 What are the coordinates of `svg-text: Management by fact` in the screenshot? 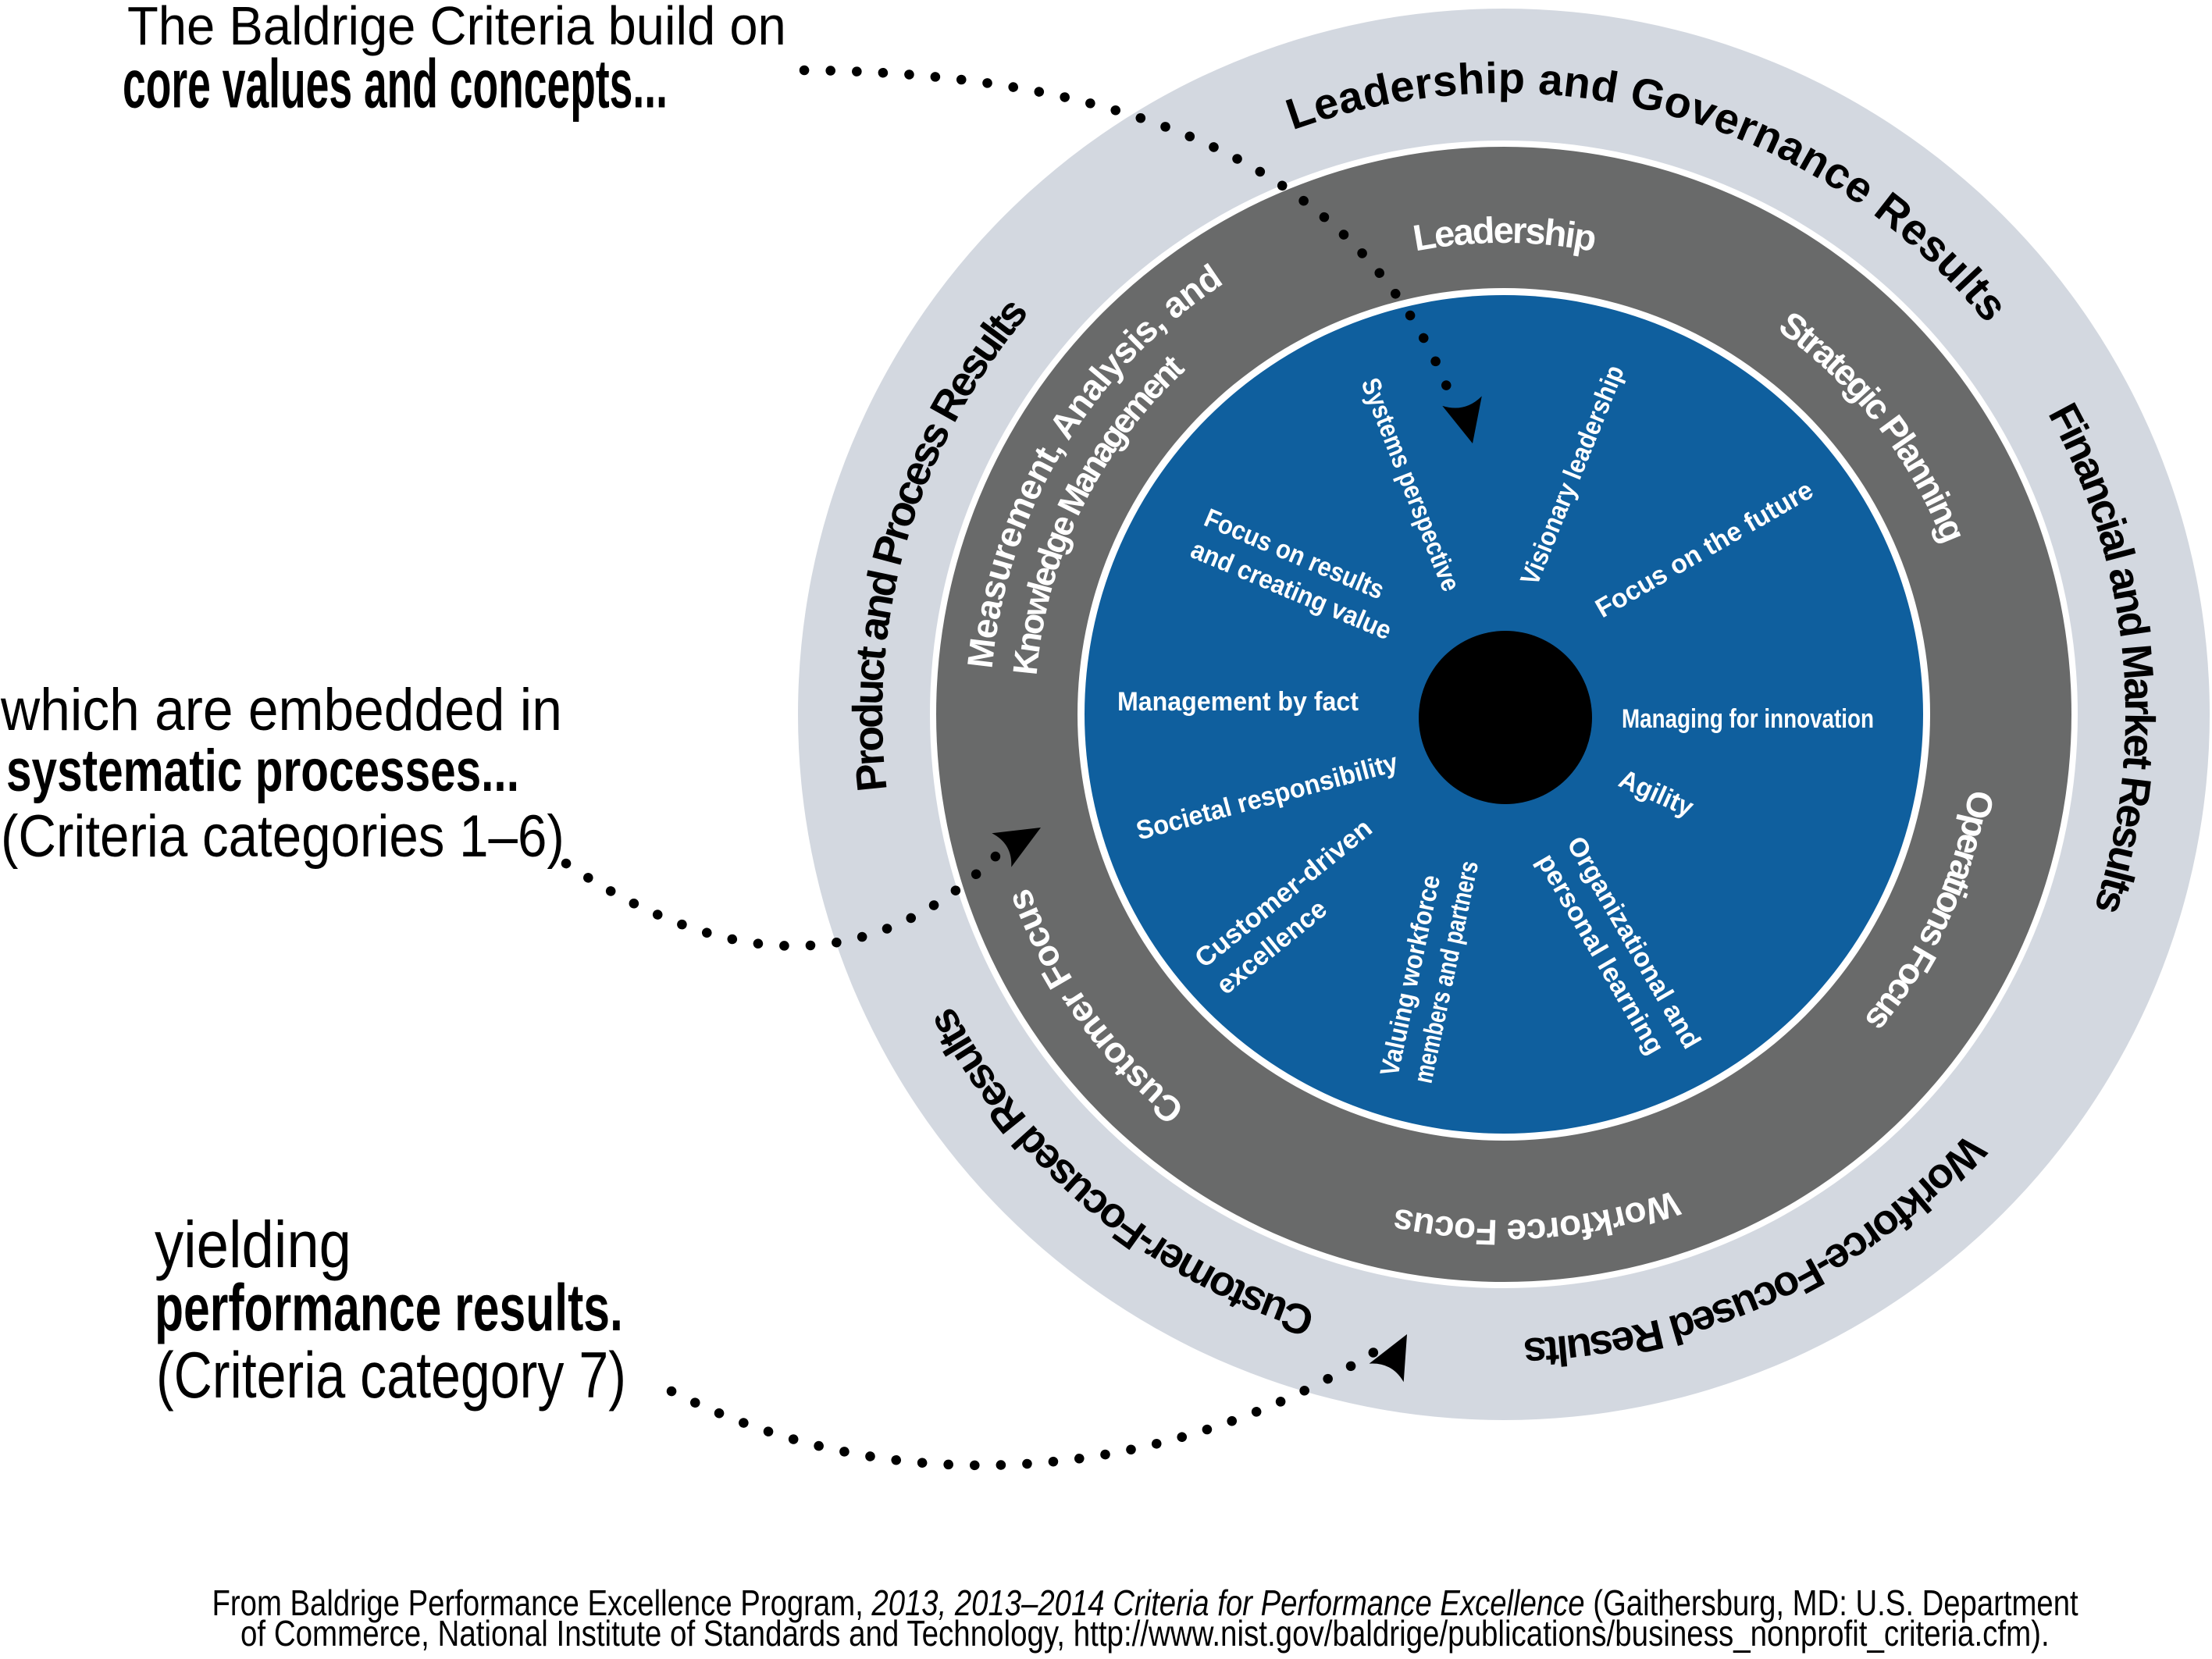 It's located at (1238, 702).